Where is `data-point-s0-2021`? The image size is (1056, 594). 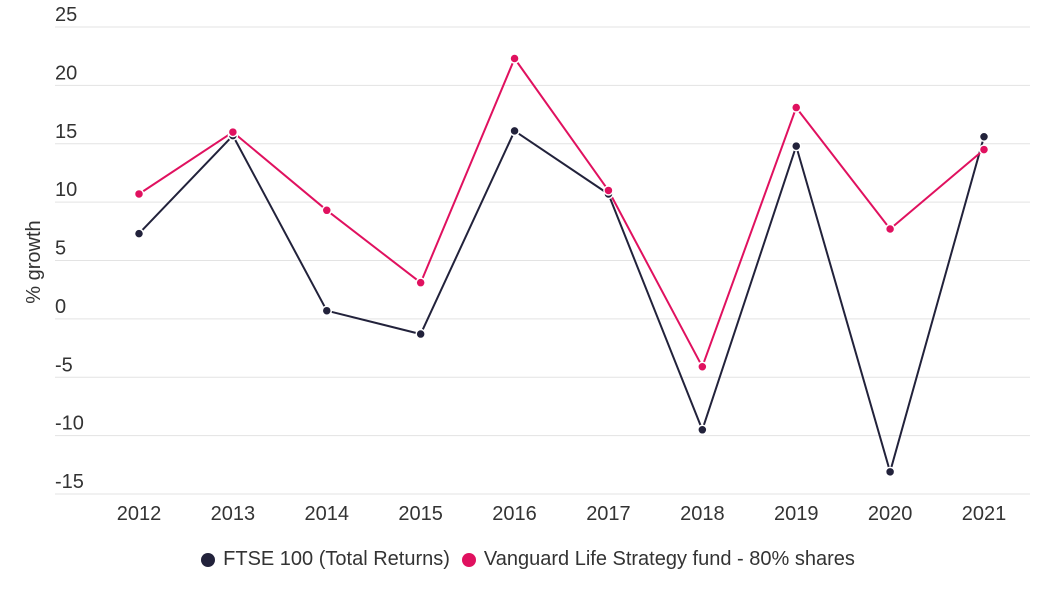 data-point-s0-2021 is located at coordinates (984, 136).